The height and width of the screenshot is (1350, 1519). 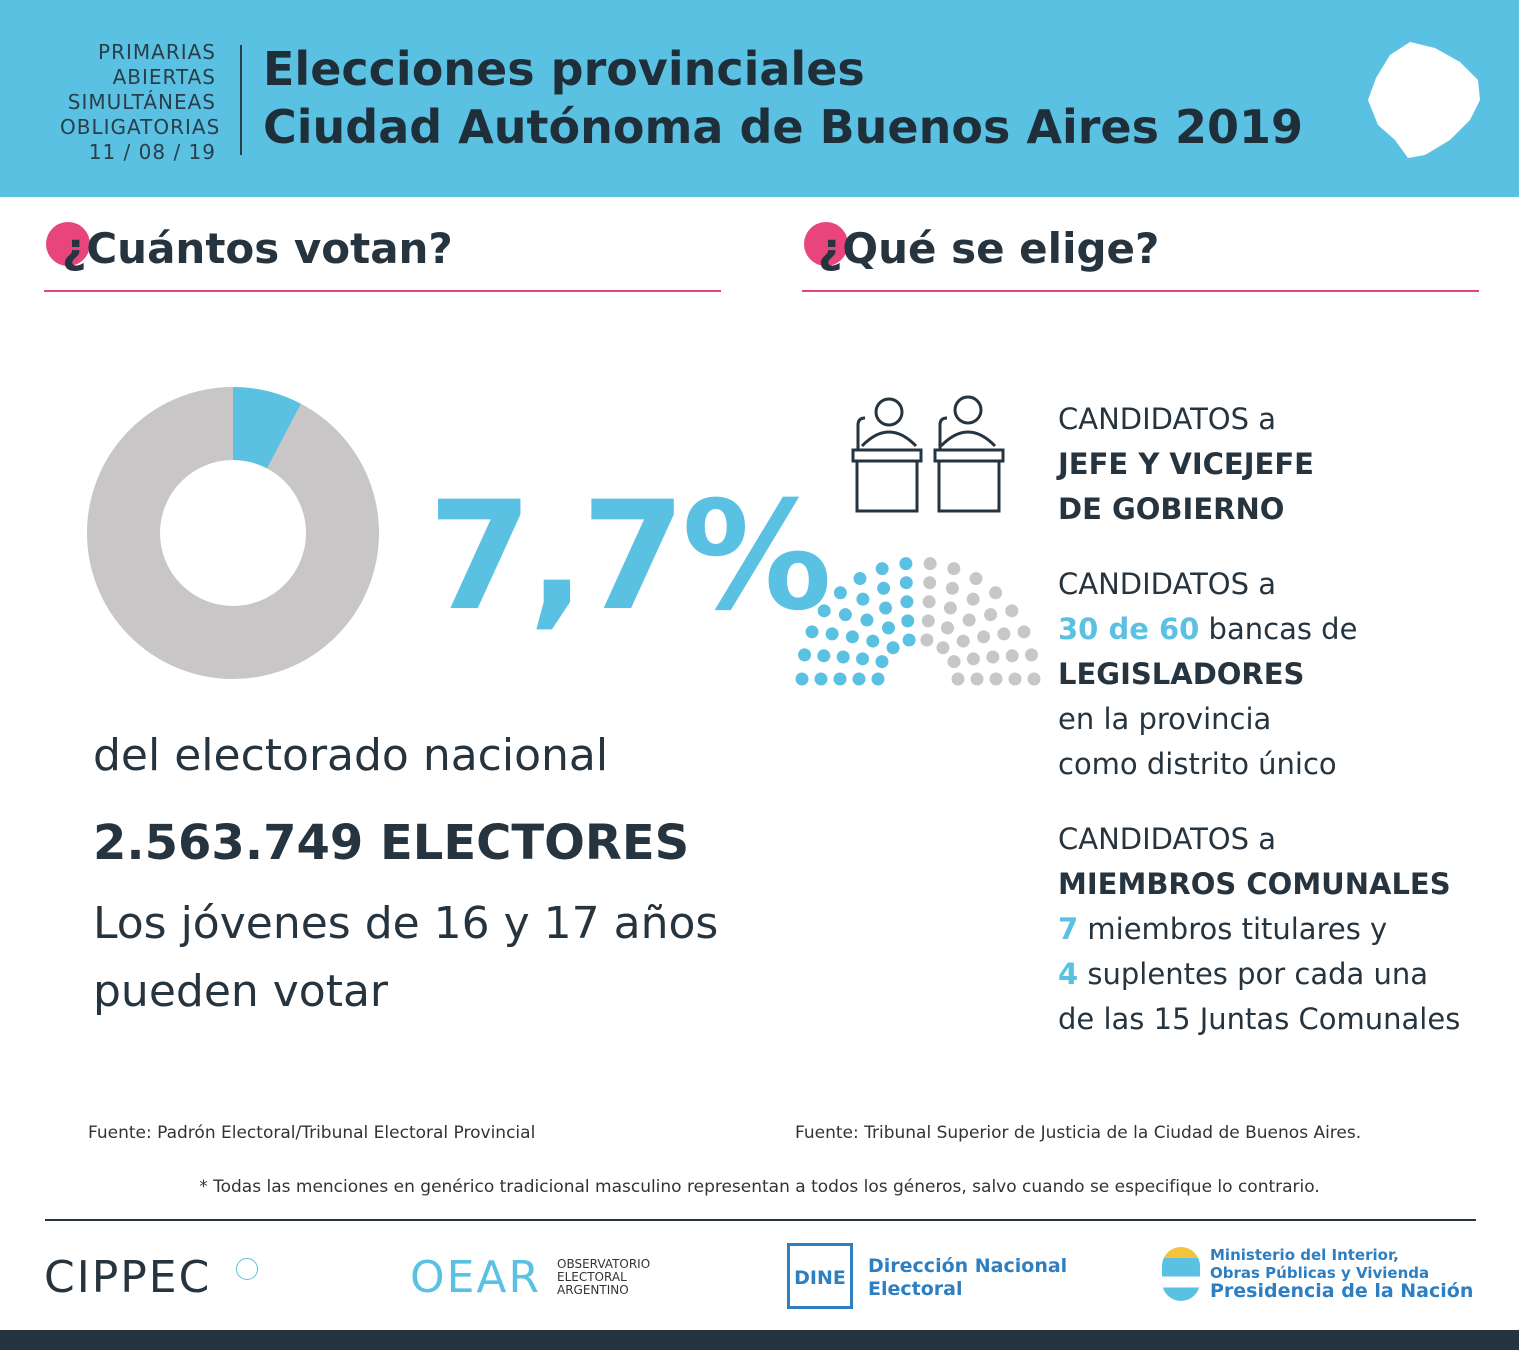 What do you see at coordinates (1253, 974) in the screenshot?
I see `text-segment: suplentes por cada una` at bounding box center [1253, 974].